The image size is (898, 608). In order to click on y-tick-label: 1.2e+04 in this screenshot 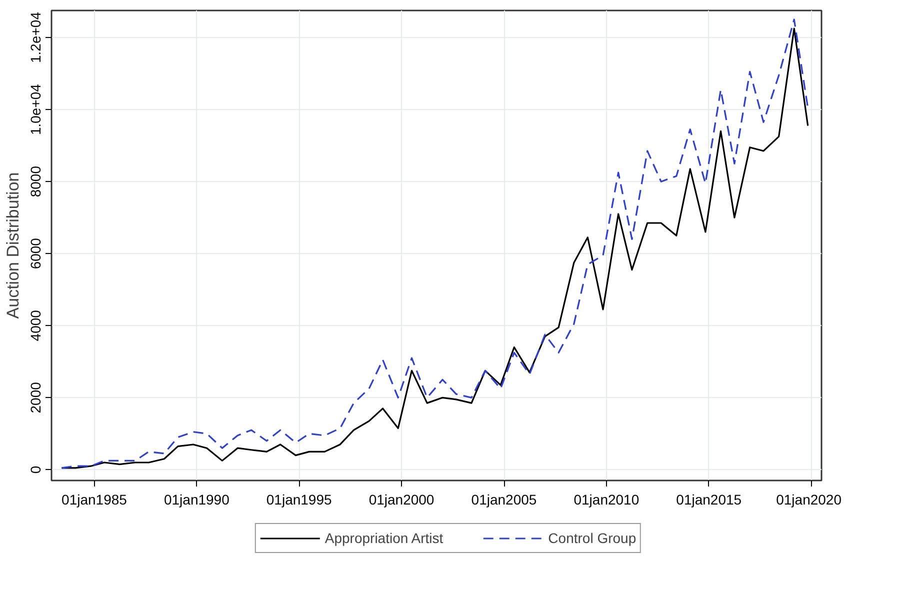, I will do `click(36, 38)`.